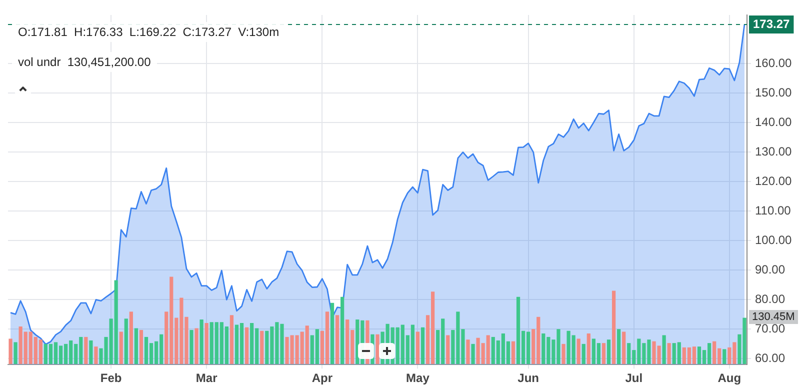  Describe the element at coordinates (770, 329) in the screenshot. I see `y-tick-label: 70.00` at that location.